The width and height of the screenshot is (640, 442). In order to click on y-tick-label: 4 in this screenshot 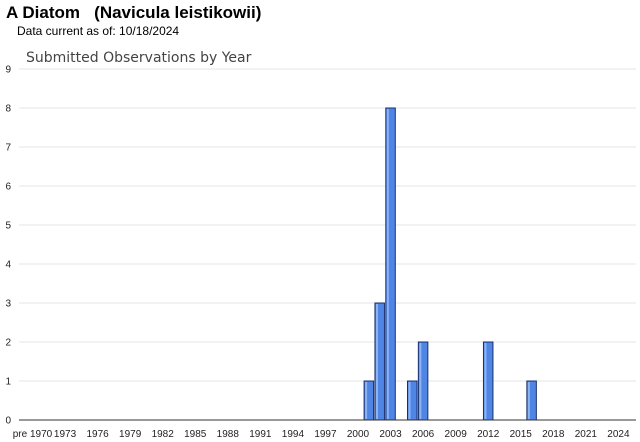, I will do `click(8, 265)`.